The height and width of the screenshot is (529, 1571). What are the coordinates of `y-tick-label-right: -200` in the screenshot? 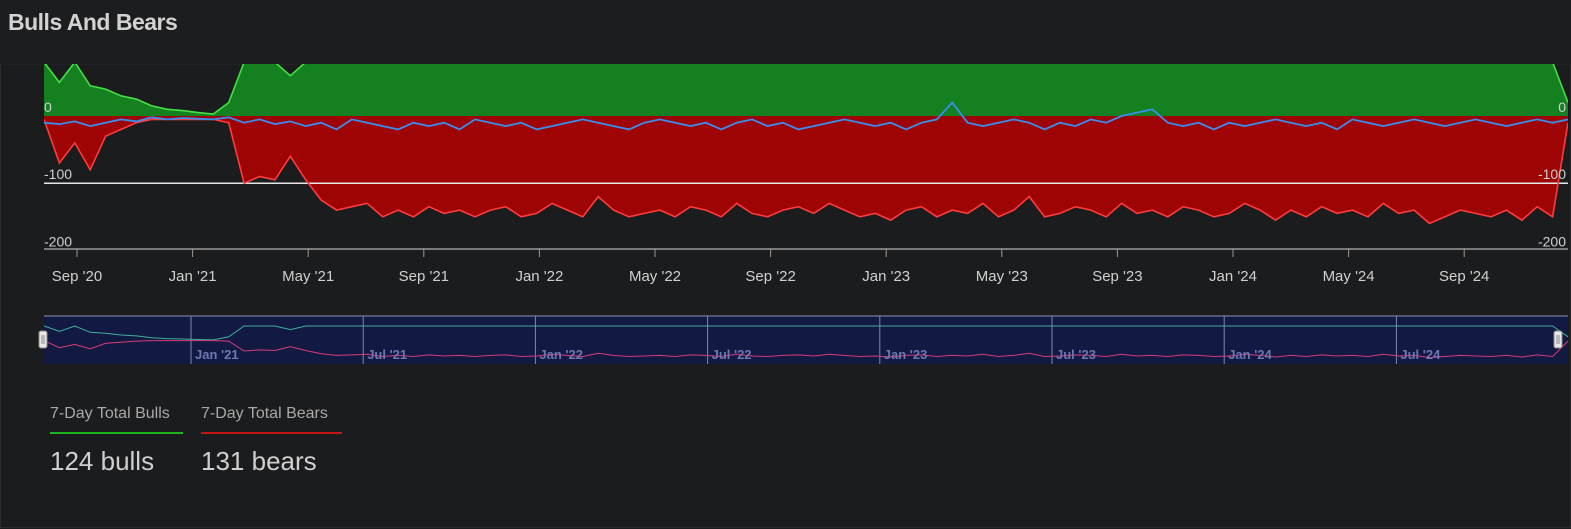 It's located at (1552, 241).